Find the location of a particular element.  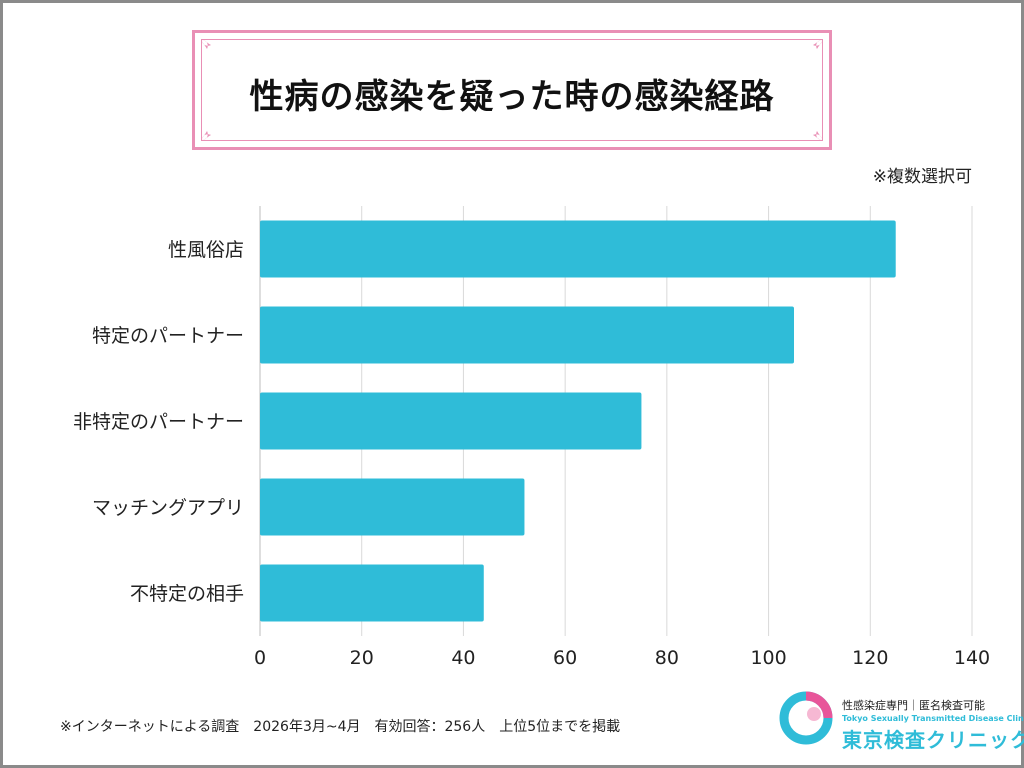

x-tick-label: 140 is located at coordinates (972, 658).